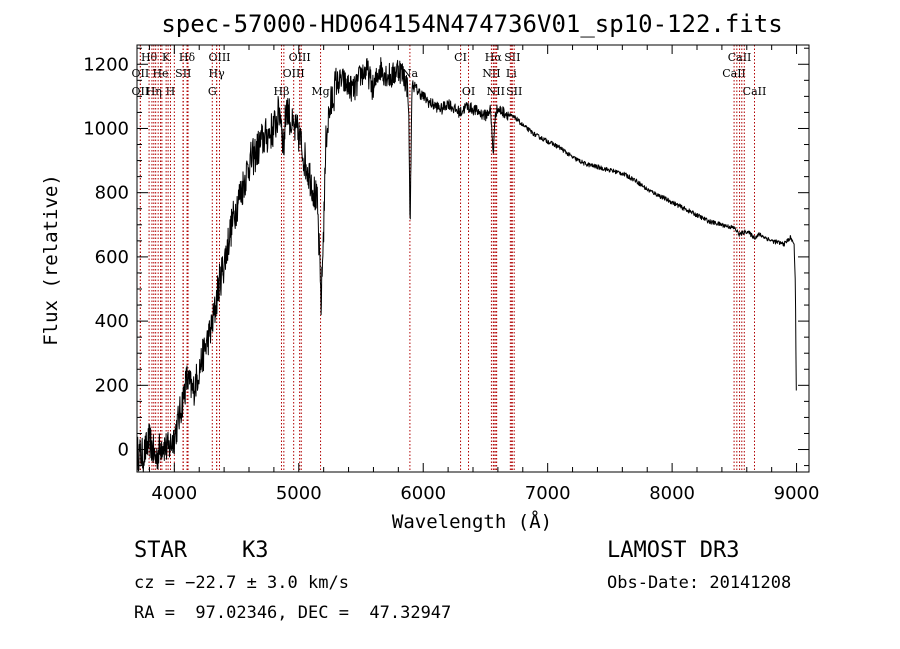  Describe the element at coordinates (174, 493) in the screenshot. I see `x-tick-label: 4000` at that location.